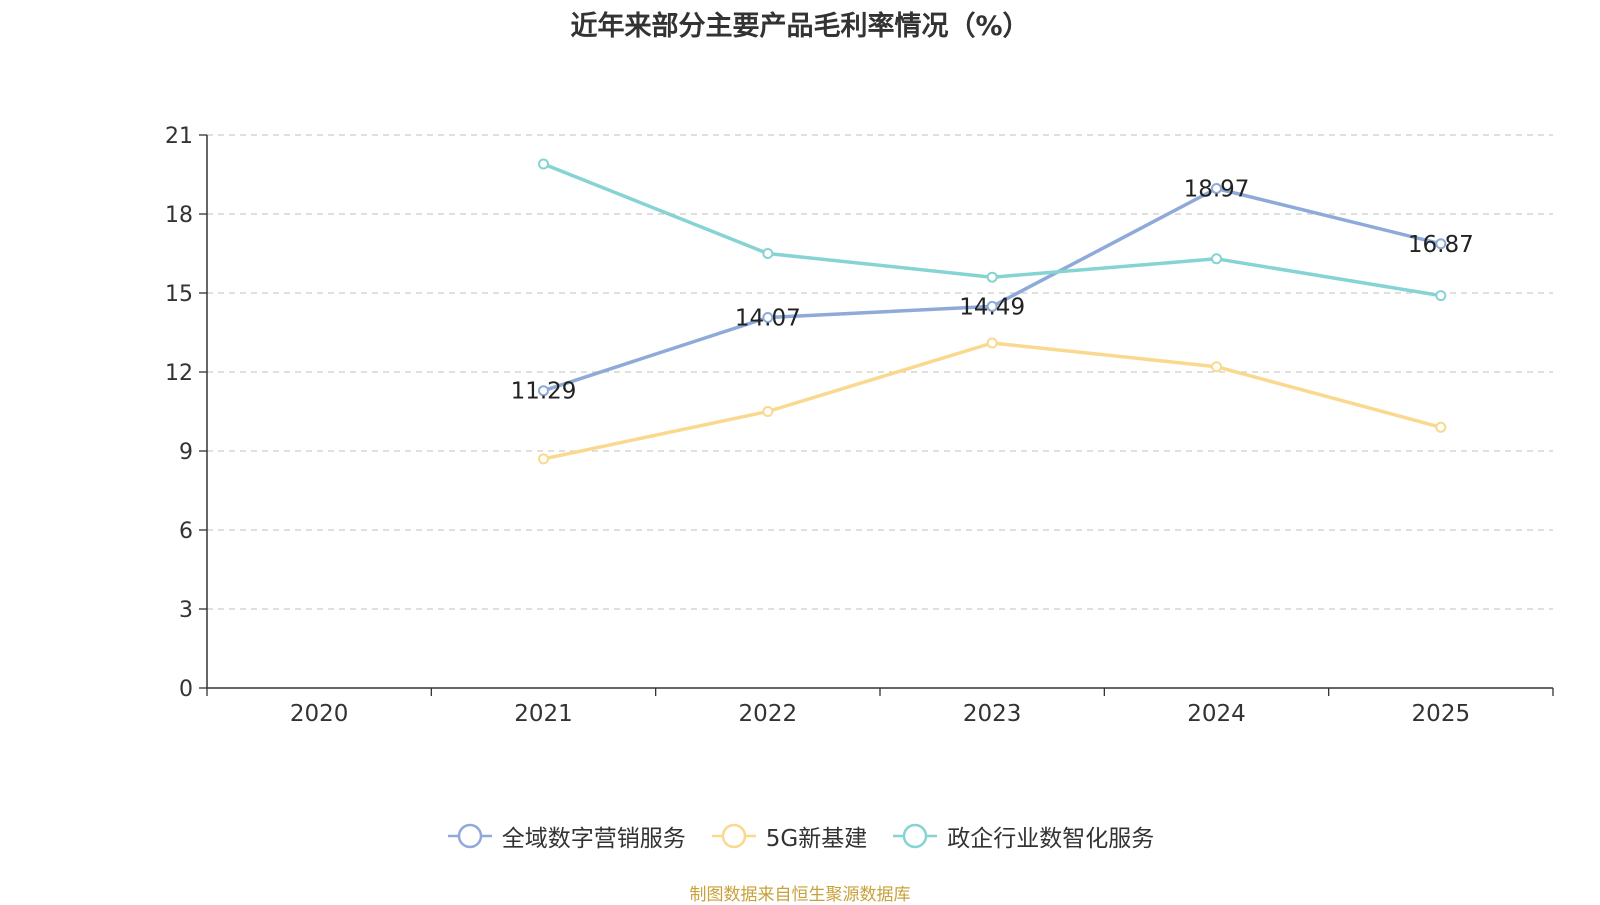  Describe the element at coordinates (1216, 714) in the screenshot. I see `x-tick-label: 2024` at that location.